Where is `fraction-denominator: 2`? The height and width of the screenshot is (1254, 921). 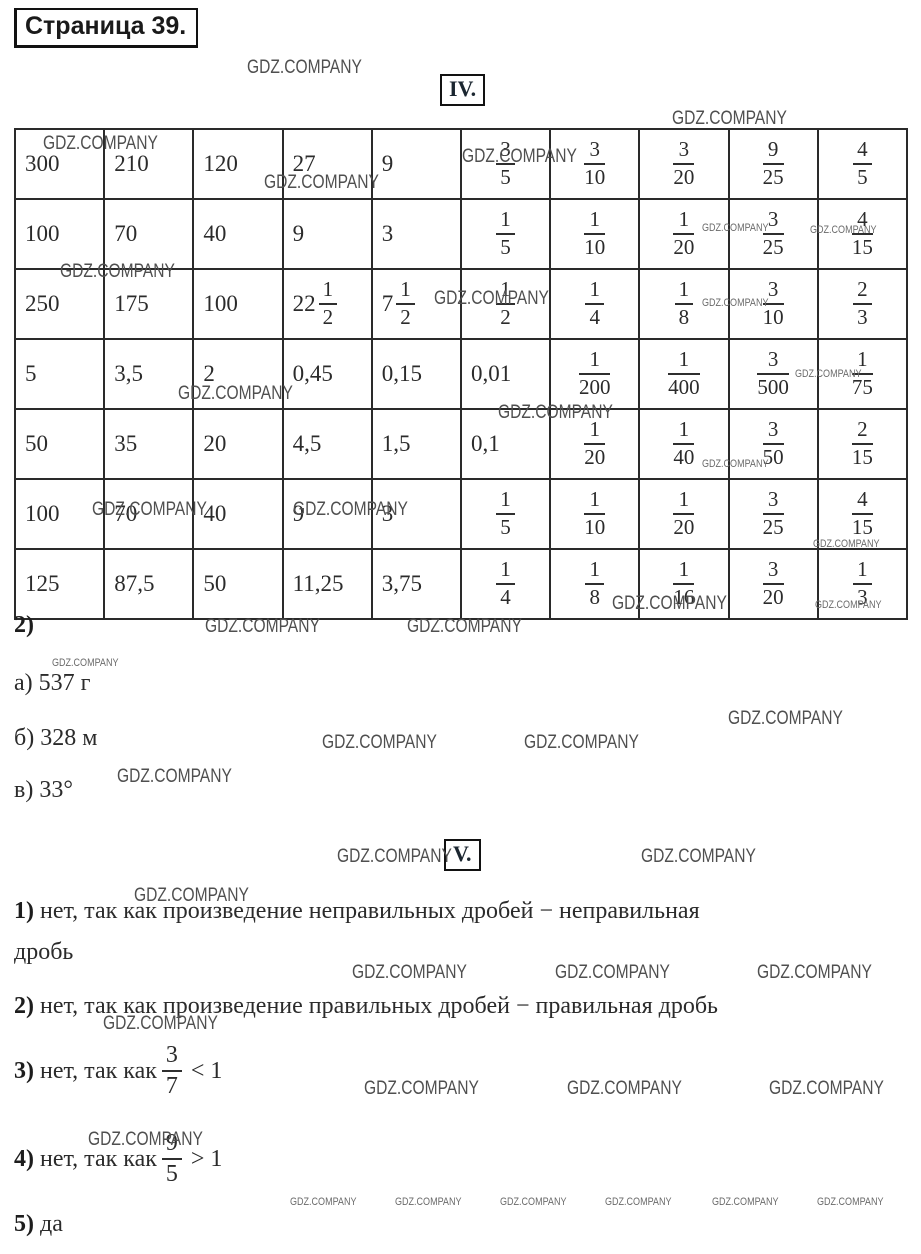 fraction-denominator: 2 is located at coordinates (505, 317).